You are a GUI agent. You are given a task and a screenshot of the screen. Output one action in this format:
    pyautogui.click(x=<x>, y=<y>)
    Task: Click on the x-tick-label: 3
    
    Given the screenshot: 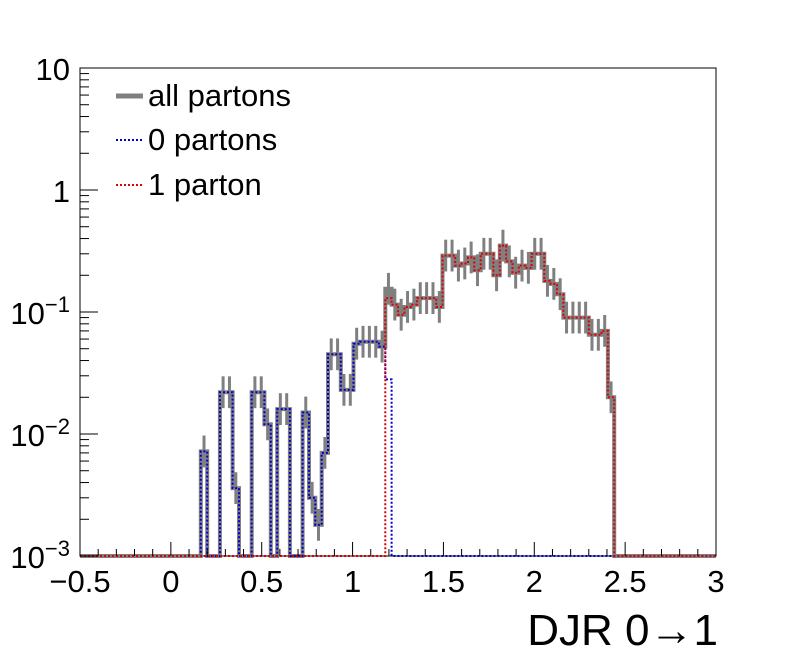 What is the action you would take?
    pyautogui.click(x=715, y=581)
    